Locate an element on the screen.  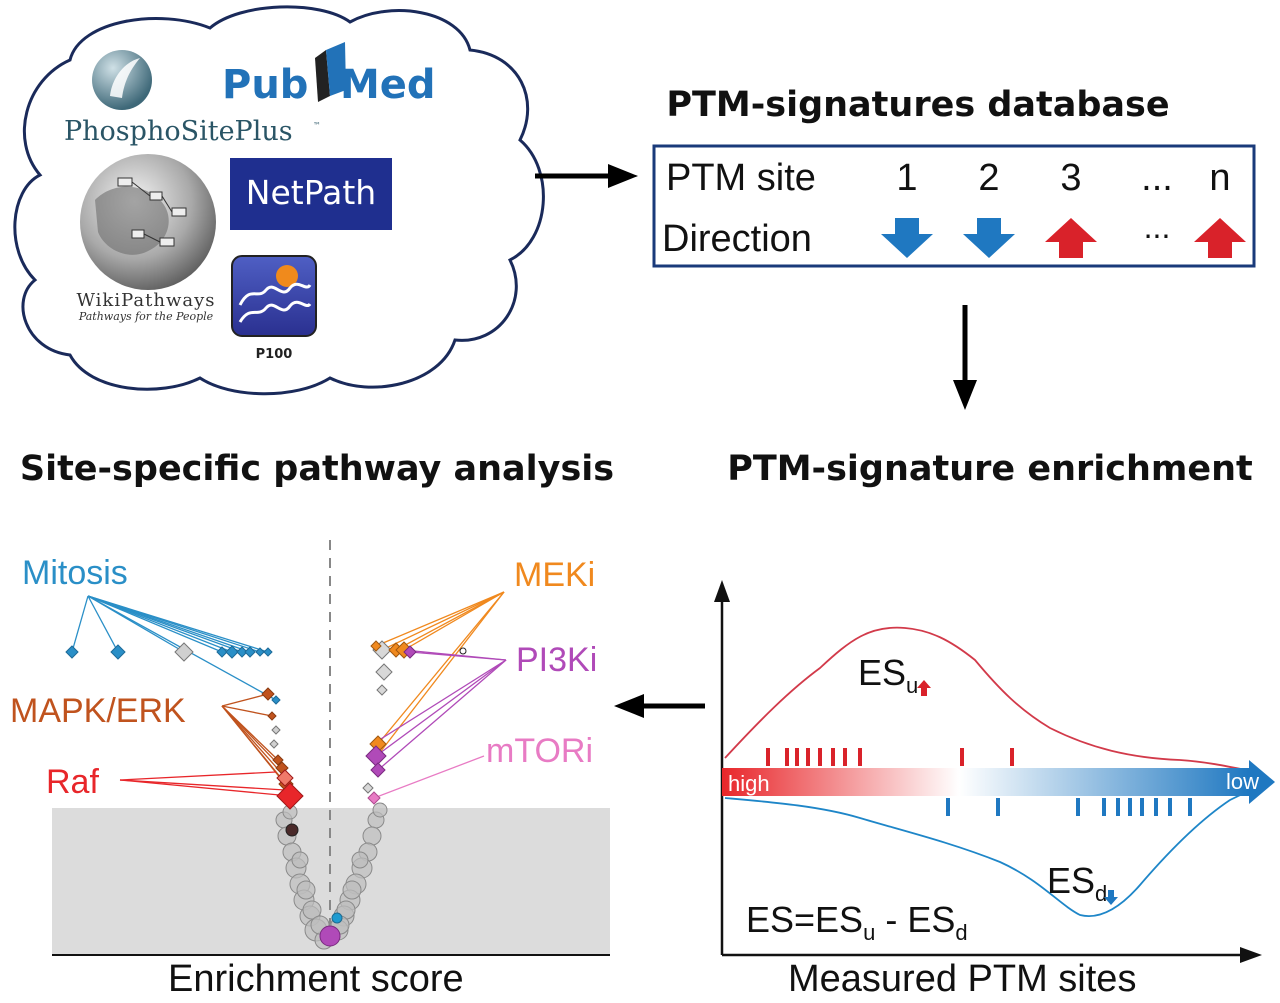
pi3ki-label: PI3Ki is located at coordinates (556, 660).